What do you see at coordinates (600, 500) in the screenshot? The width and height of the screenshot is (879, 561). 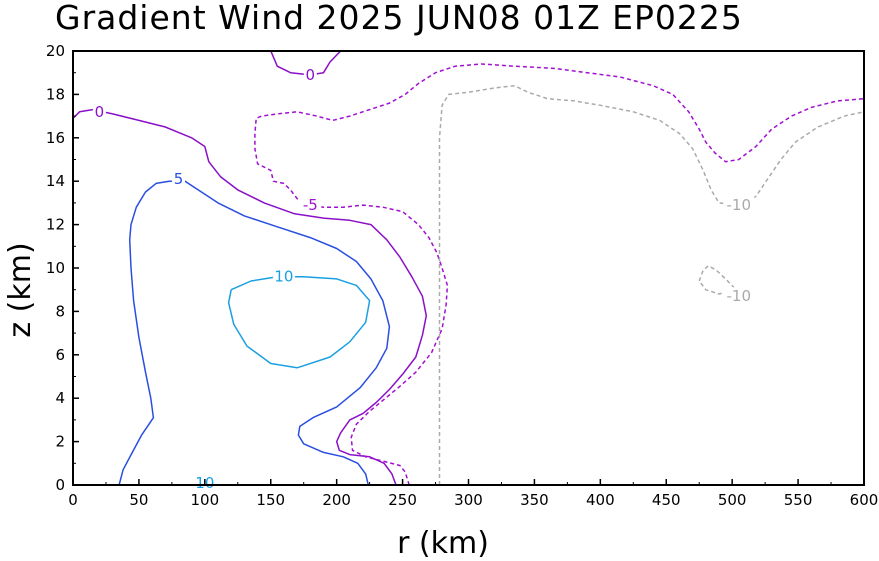 I see `x-tick-label: 400` at bounding box center [600, 500].